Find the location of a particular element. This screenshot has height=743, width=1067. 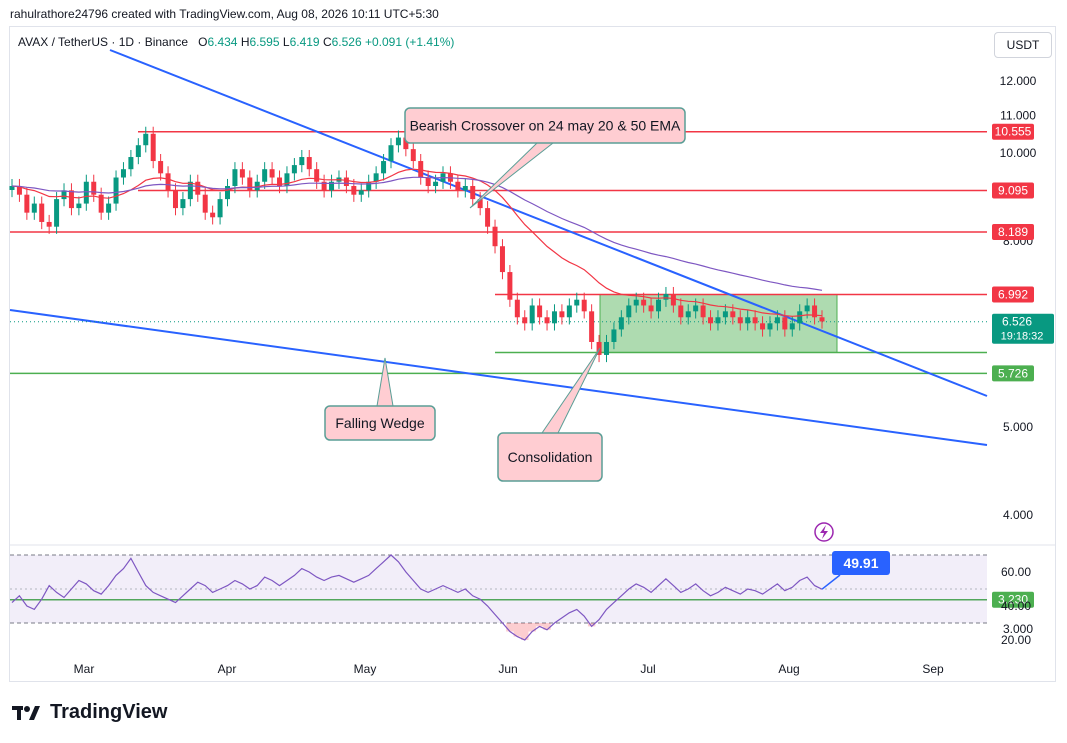

level-label-9.095: 9.095 is located at coordinates (1013, 191).